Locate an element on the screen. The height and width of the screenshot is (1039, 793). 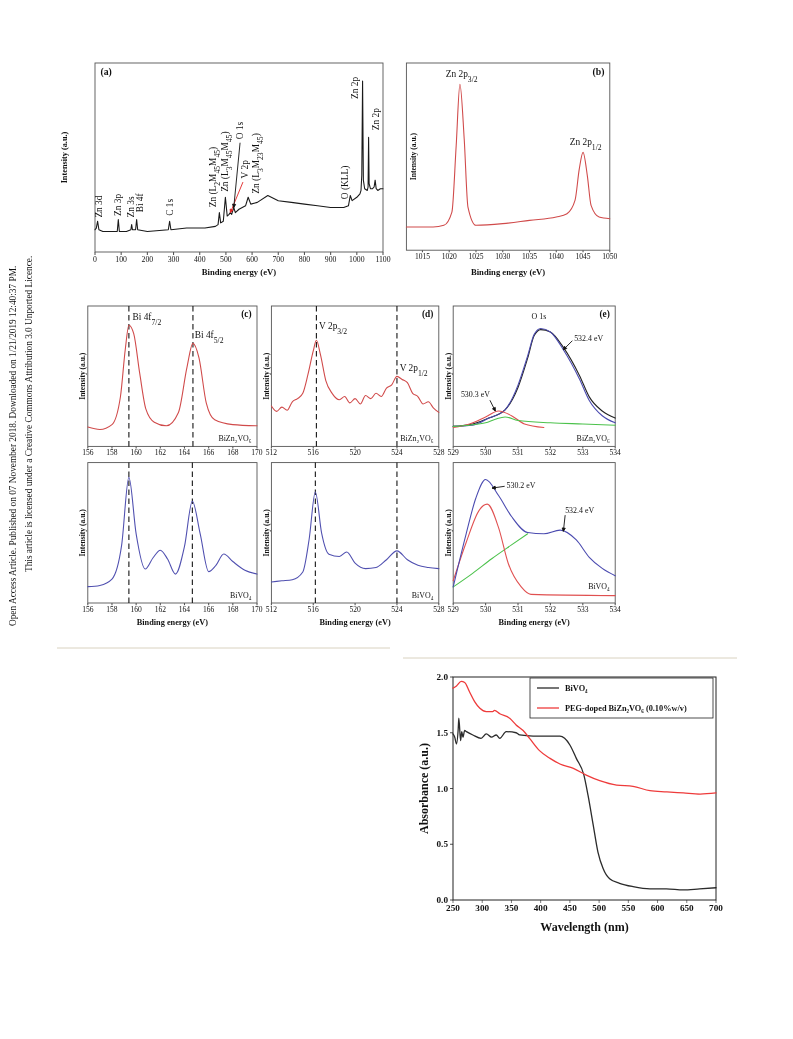
annotation: Zn 2p$_{3/2}$ is located at coordinates (461, 76).